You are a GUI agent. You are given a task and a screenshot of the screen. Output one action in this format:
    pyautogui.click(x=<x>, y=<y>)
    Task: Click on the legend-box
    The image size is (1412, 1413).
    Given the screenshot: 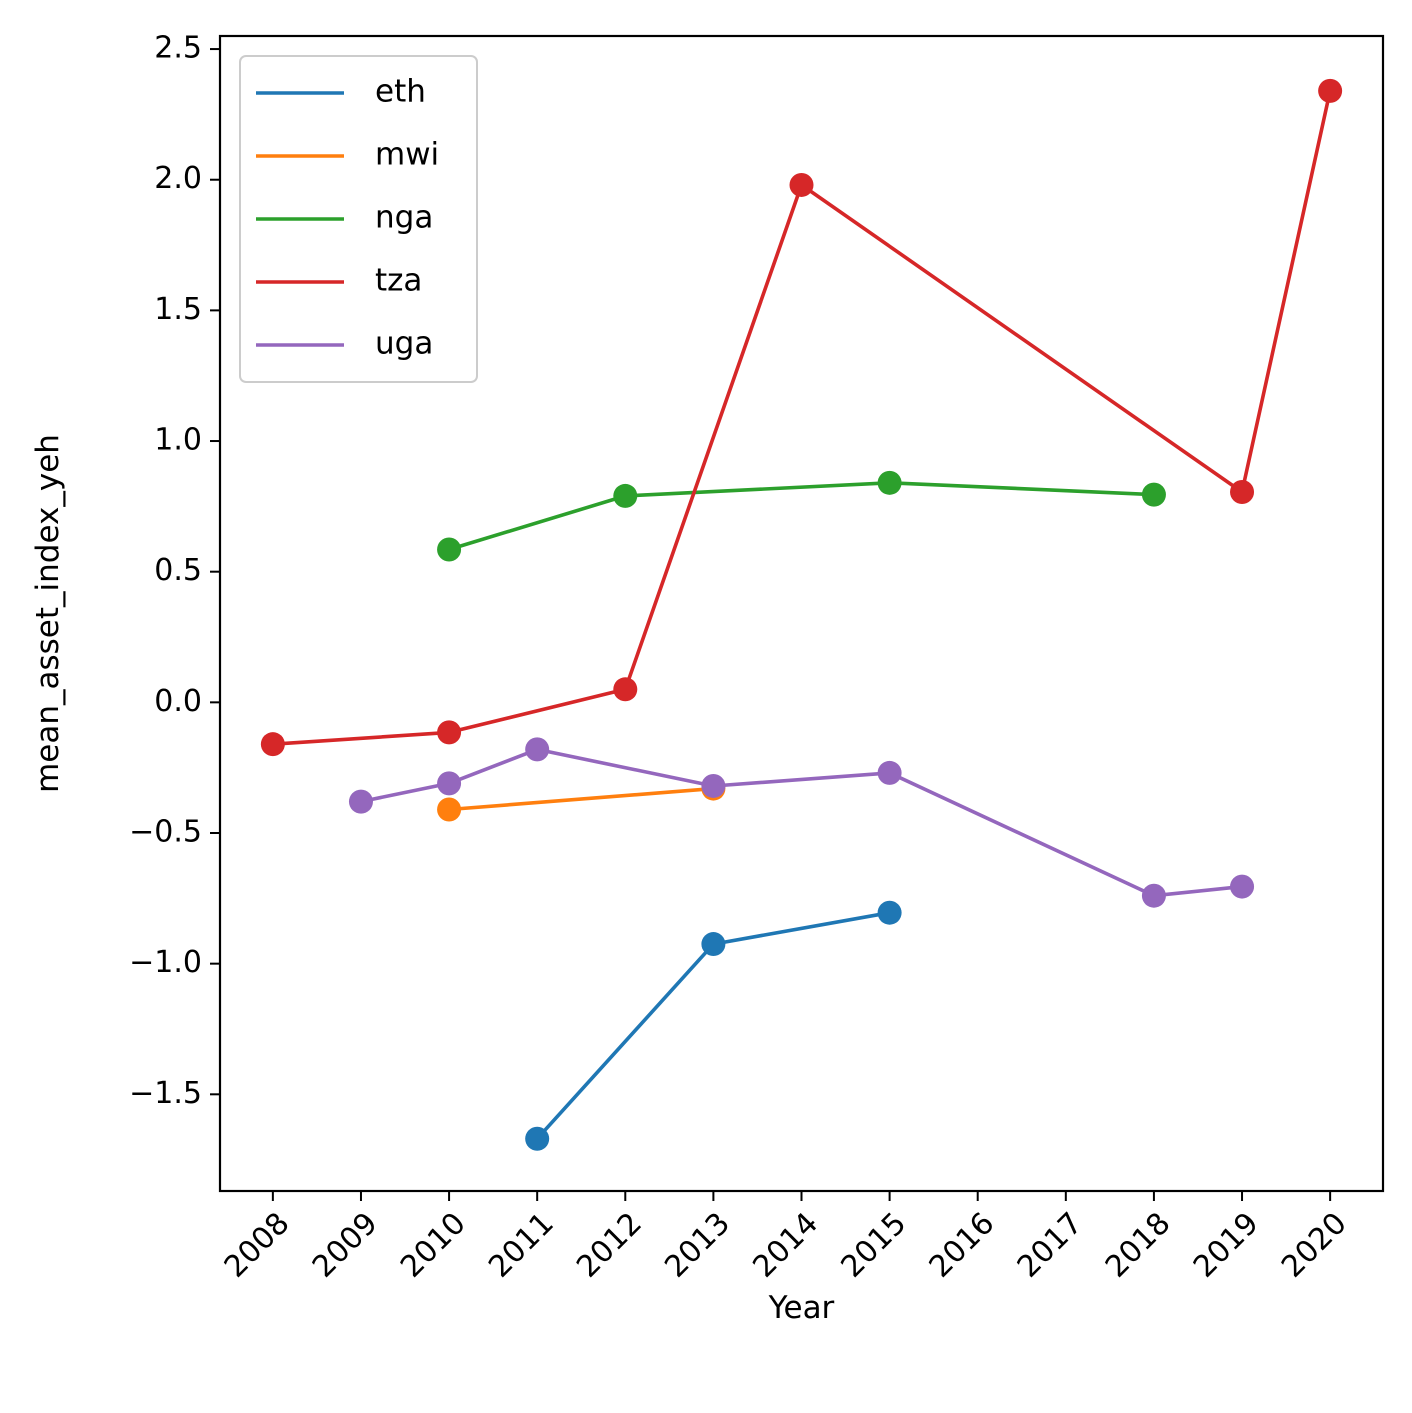 What is the action you would take?
    pyautogui.click(x=358, y=219)
    